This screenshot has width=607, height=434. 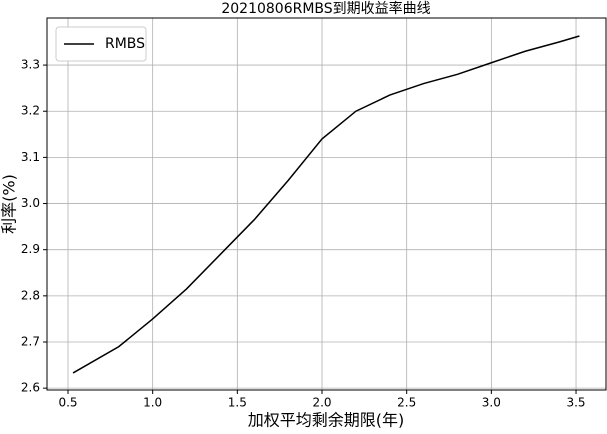 What do you see at coordinates (491, 403) in the screenshot?
I see `x-tick-label: 3.0` at bounding box center [491, 403].